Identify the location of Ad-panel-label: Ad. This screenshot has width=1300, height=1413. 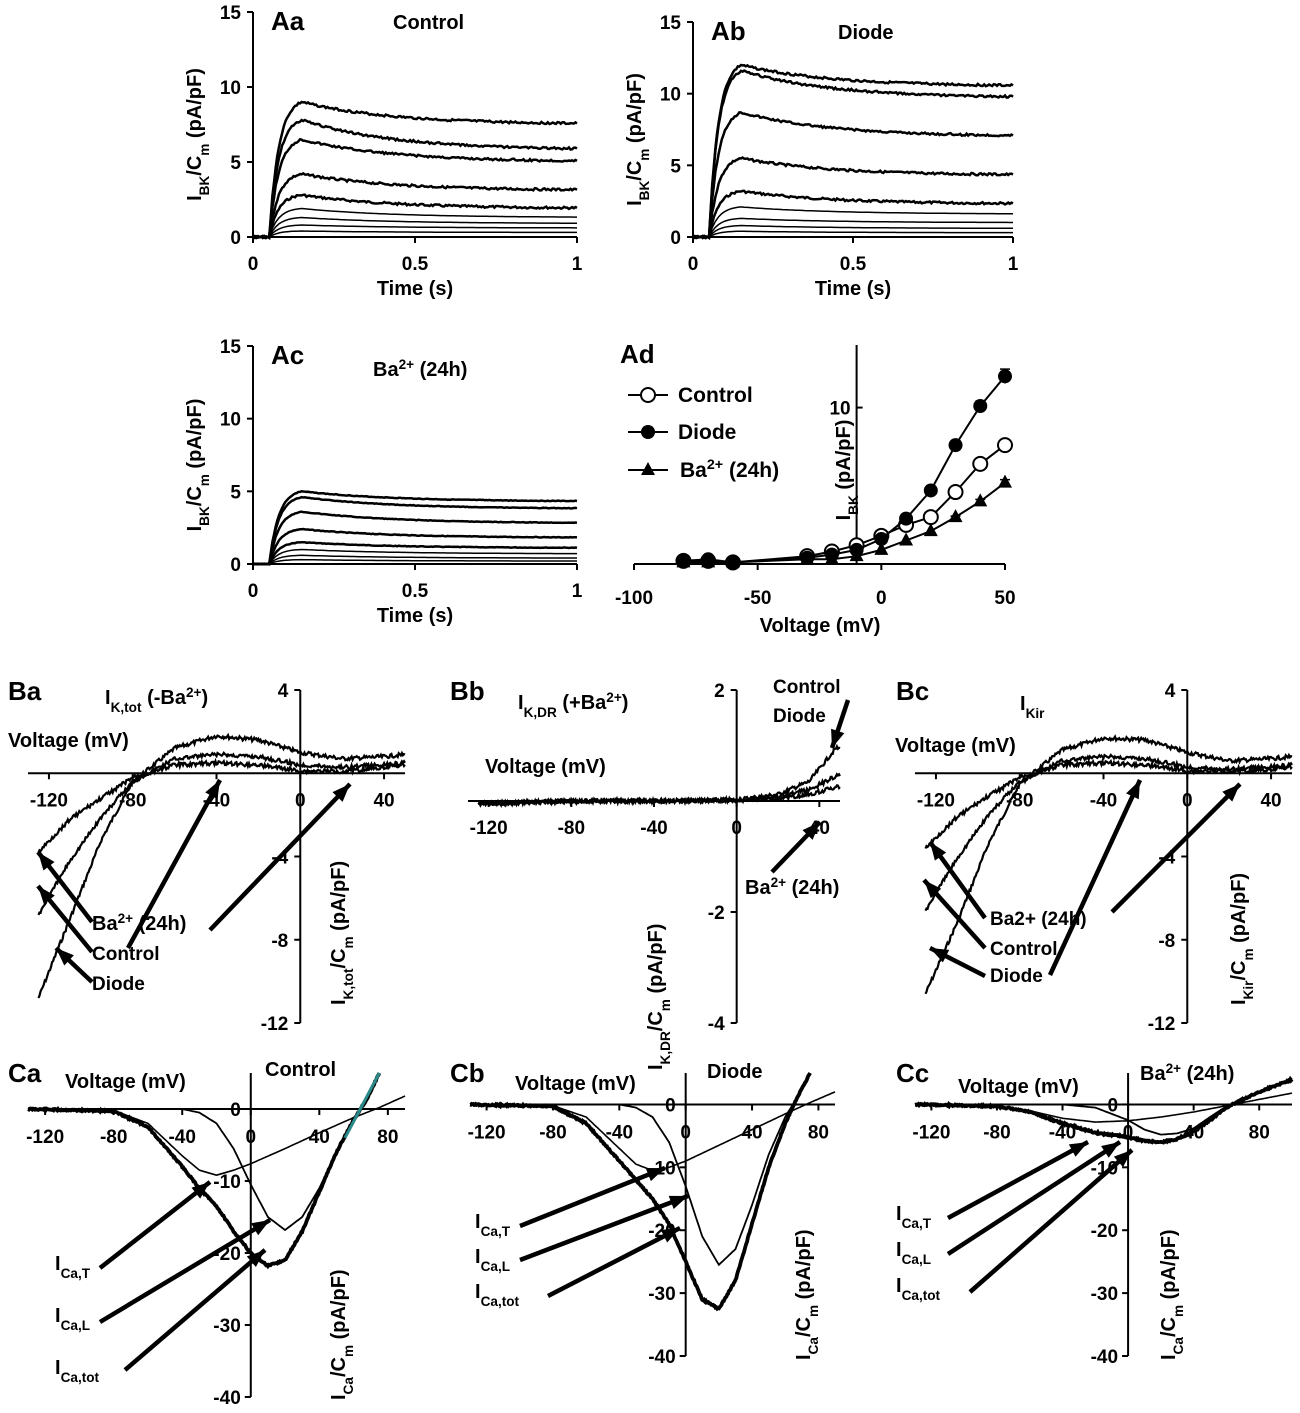
(637, 354).